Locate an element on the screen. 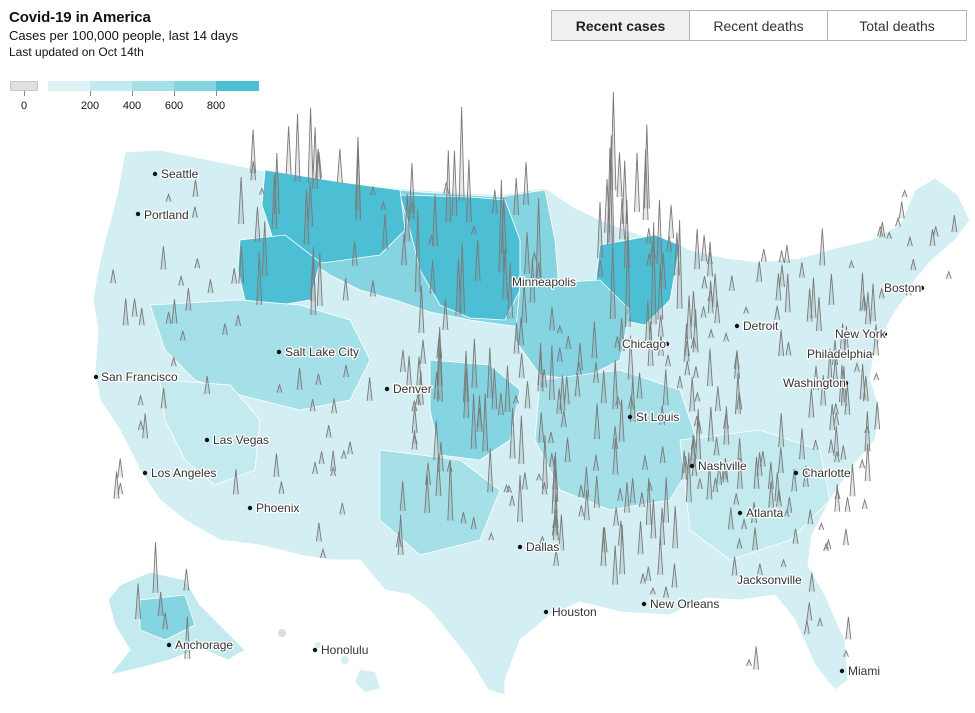 The width and height of the screenshot is (975, 713). city-label: Las Vegas is located at coordinates (241, 440).